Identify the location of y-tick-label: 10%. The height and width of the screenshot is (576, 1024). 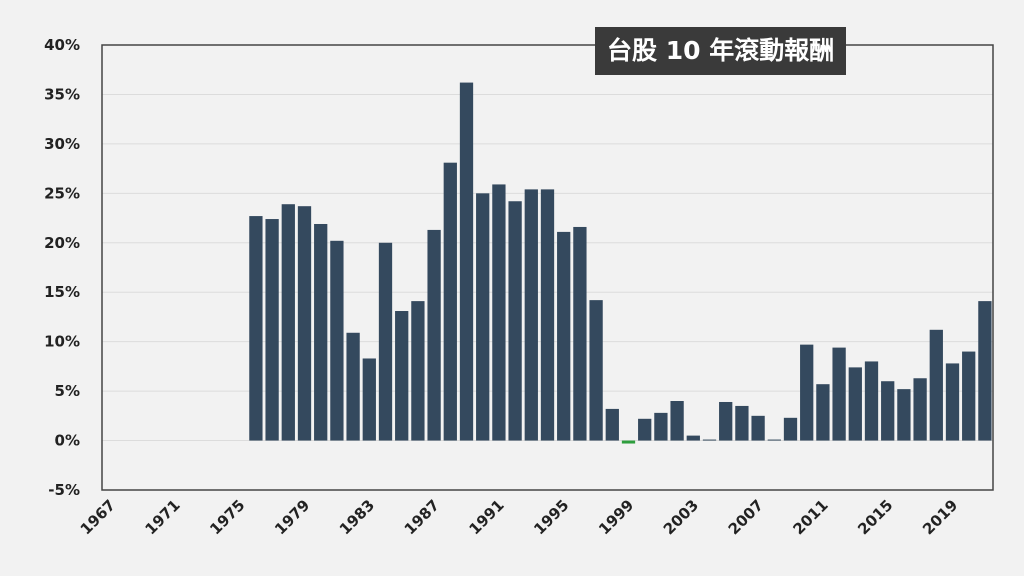
(62, 342).